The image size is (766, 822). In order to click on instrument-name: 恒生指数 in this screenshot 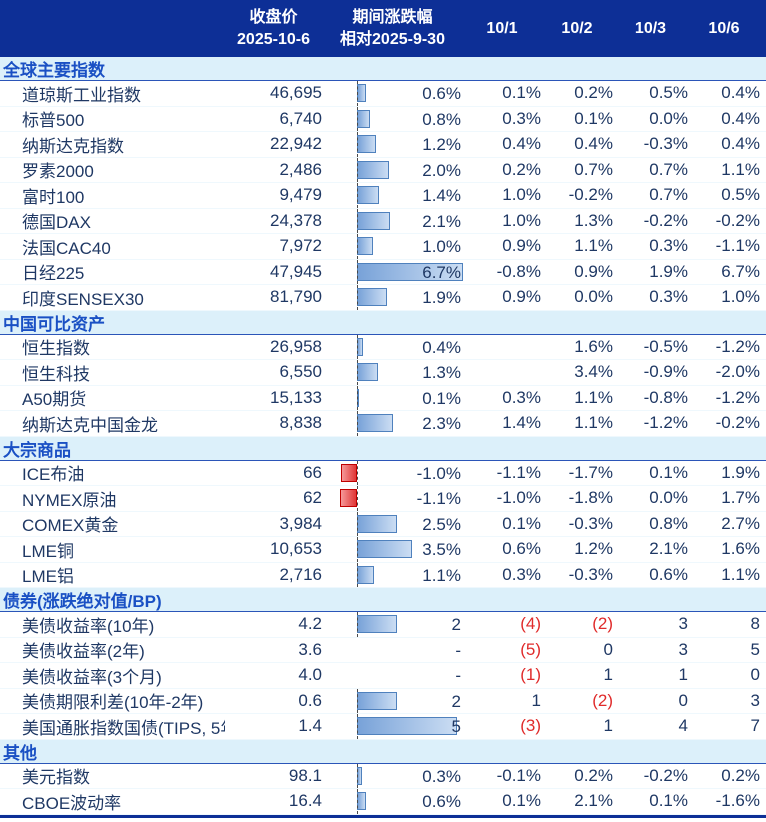, I will do `click(56, 349)`.